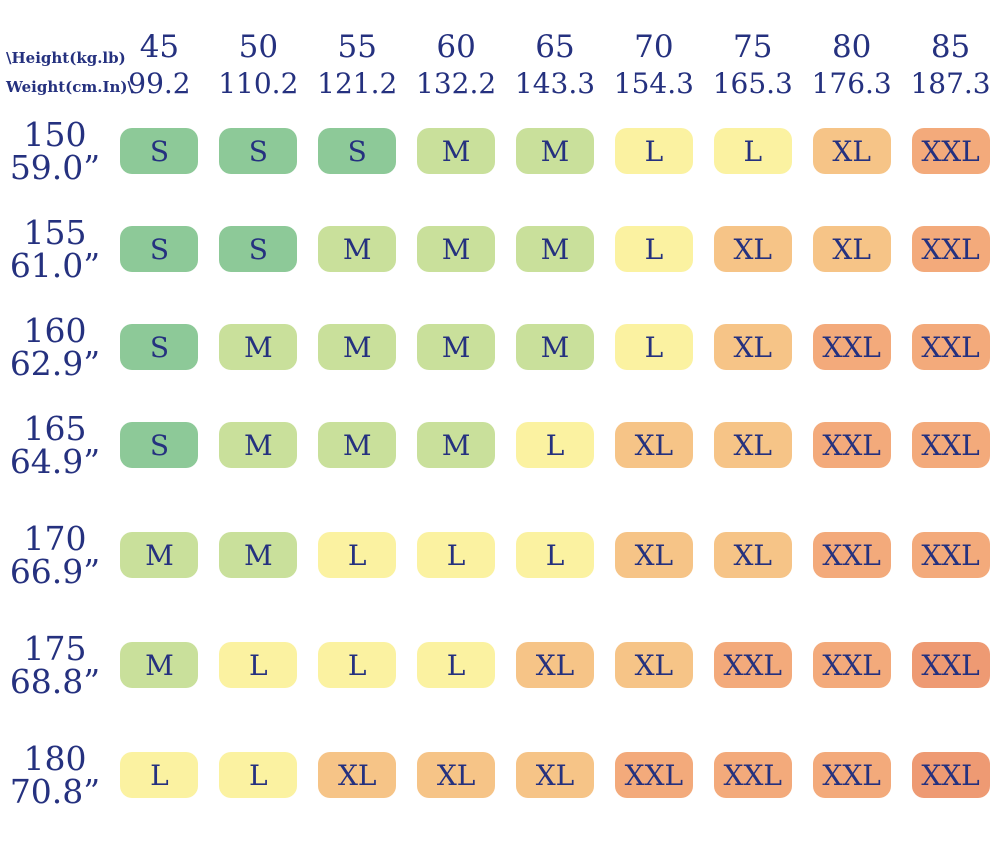 The height and width of the screenshot is (844, 1000). What do you see at coordinates (653, 83) in the screenshot?
I see `weight-lb-value: 154.3` at bounding box center [653, 83].